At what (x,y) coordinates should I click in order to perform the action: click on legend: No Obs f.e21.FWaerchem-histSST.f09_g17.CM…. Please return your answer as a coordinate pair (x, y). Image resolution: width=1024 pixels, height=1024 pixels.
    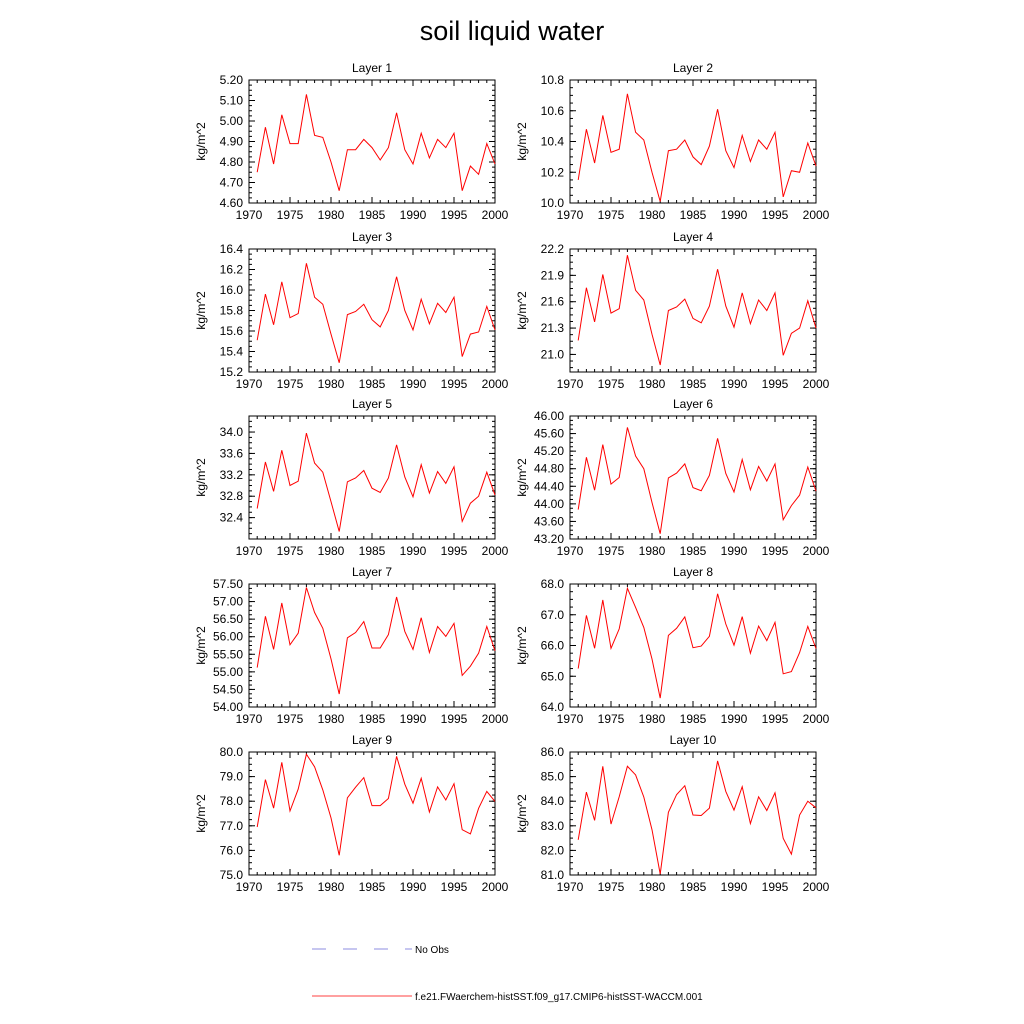
    Looking at the image, I should click on (507, 974).